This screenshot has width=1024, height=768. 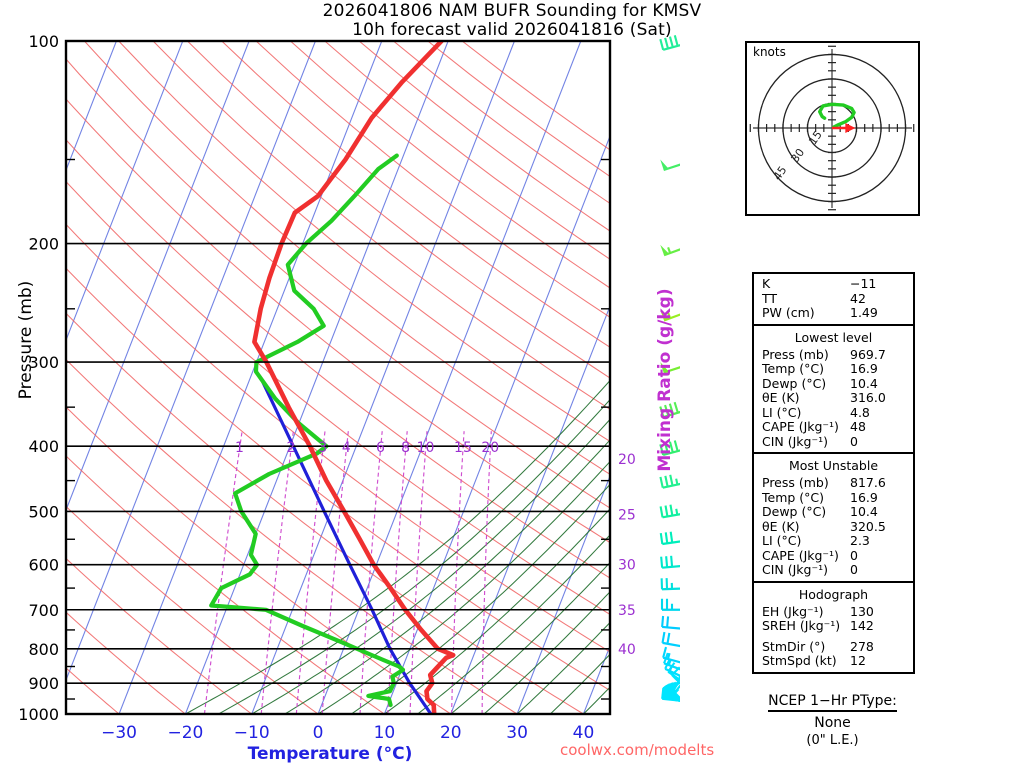 What do you see at coordinates (832, 723) in the screenshot?
I see `ptype-value: None` at bounding box center [832, 723].